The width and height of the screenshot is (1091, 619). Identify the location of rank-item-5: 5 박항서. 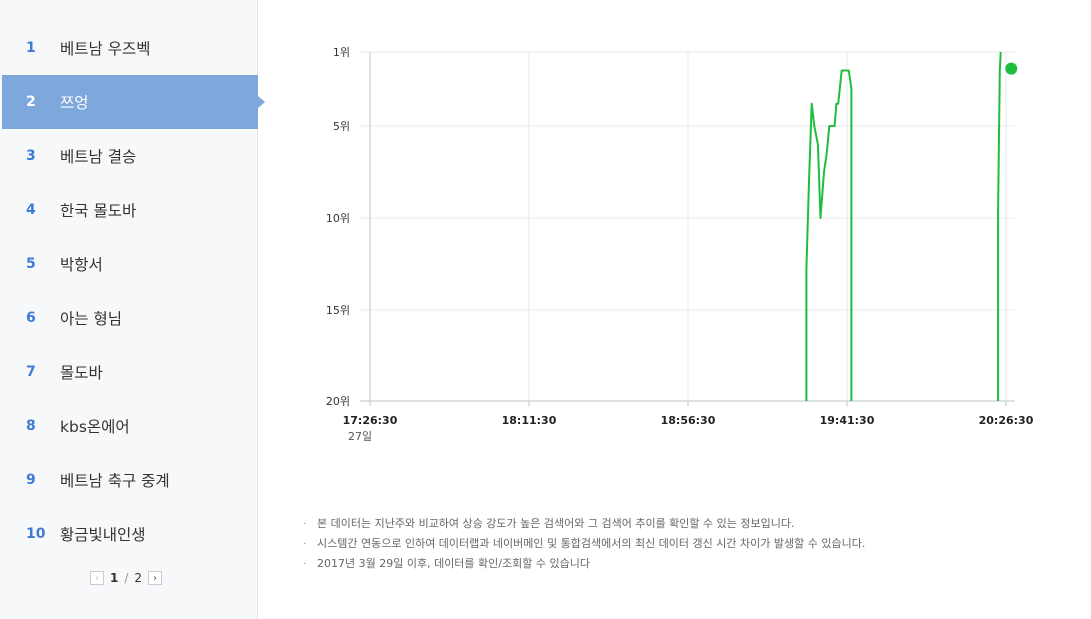
(130, 264).